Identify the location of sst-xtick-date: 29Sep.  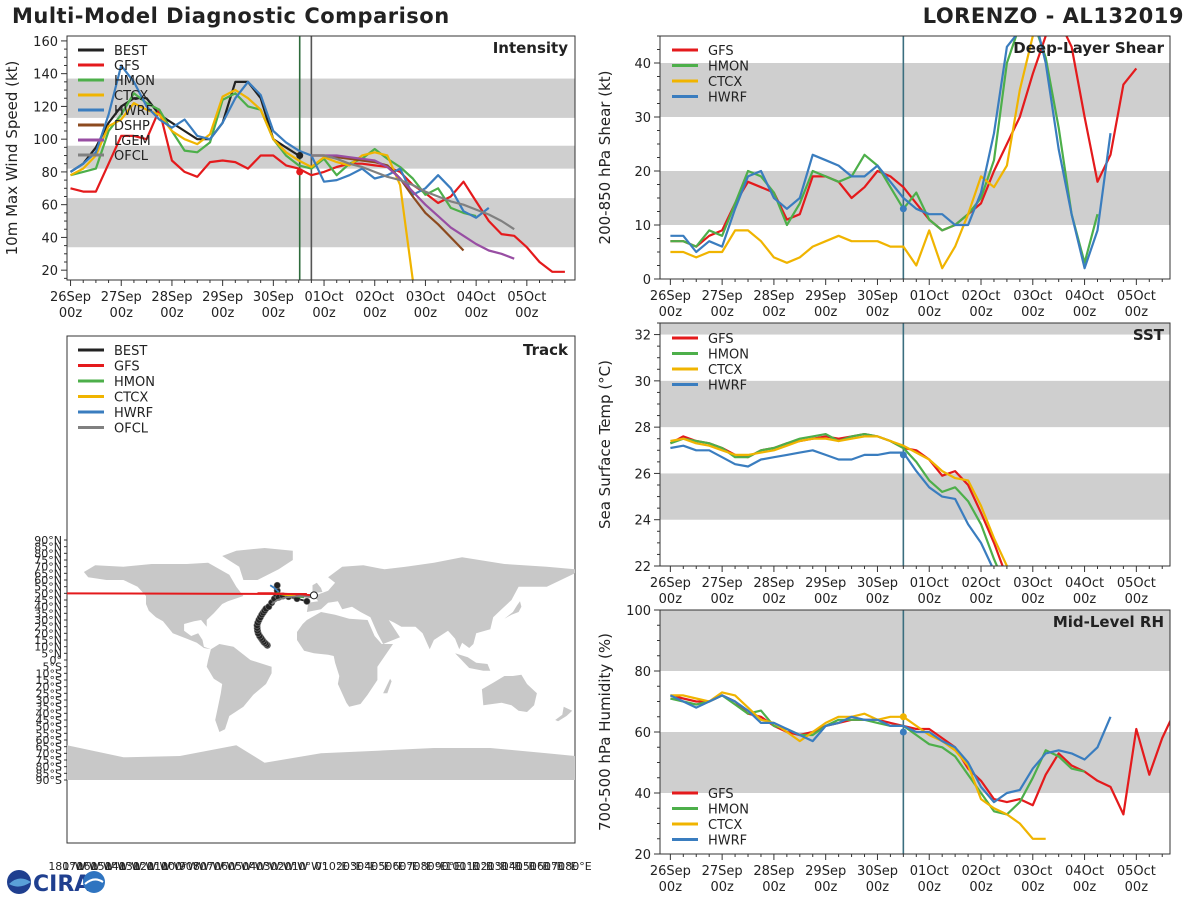
(825, 583).